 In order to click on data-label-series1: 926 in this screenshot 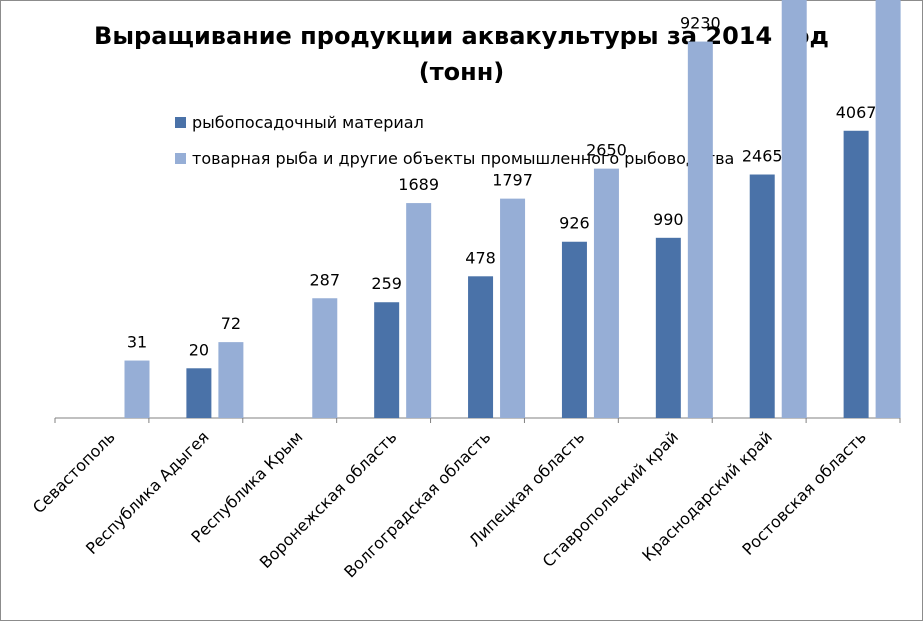, I will do `click(574, 223)`.